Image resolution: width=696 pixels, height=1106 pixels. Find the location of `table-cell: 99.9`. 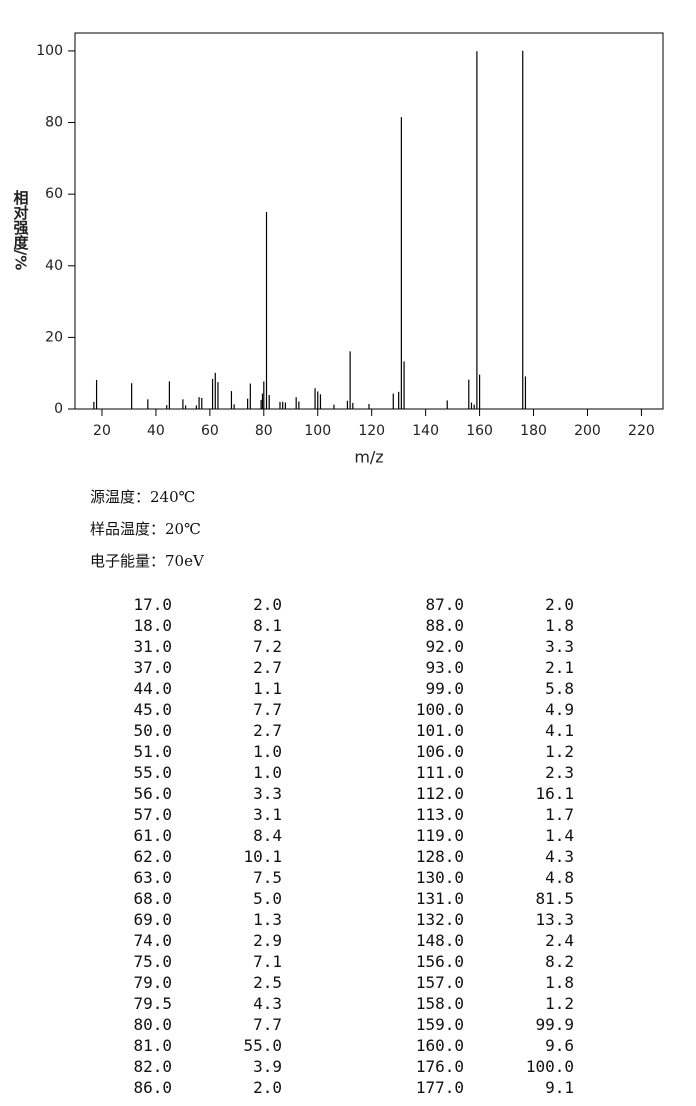

table-cell: 99.9 is located at coordinates (554, 1024).